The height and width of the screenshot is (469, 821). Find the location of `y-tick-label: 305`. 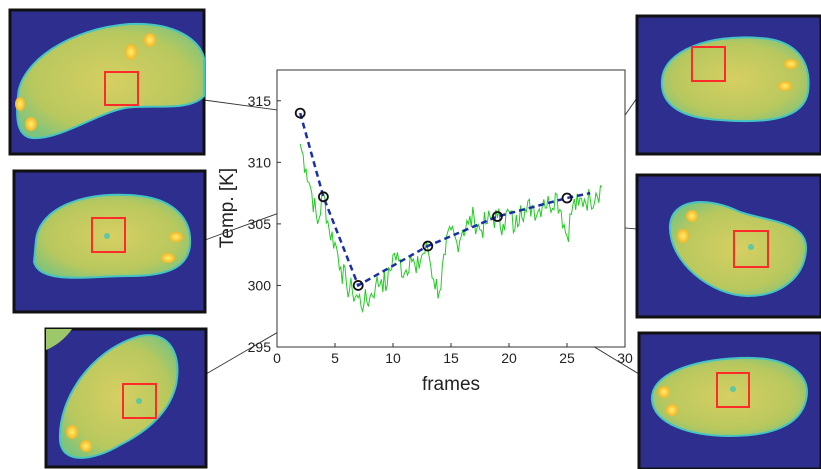

y-tick-label: 305 is located at coordinates (260, 224).